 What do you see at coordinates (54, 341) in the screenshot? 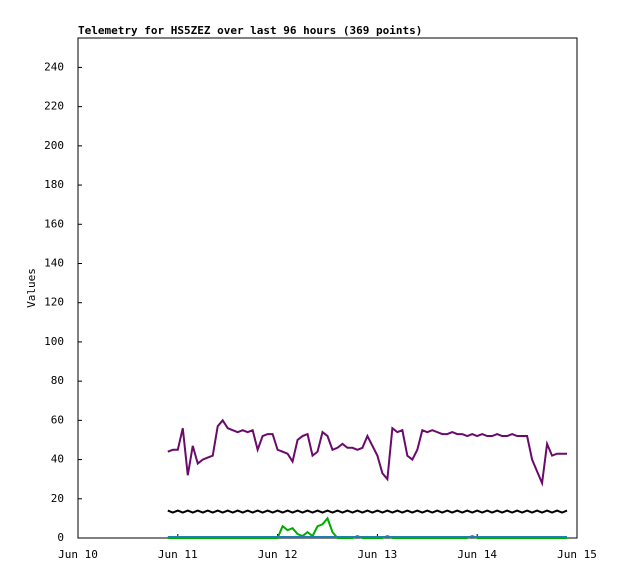
I see `y-tick-label: 100` at bounding box center [54, 341].